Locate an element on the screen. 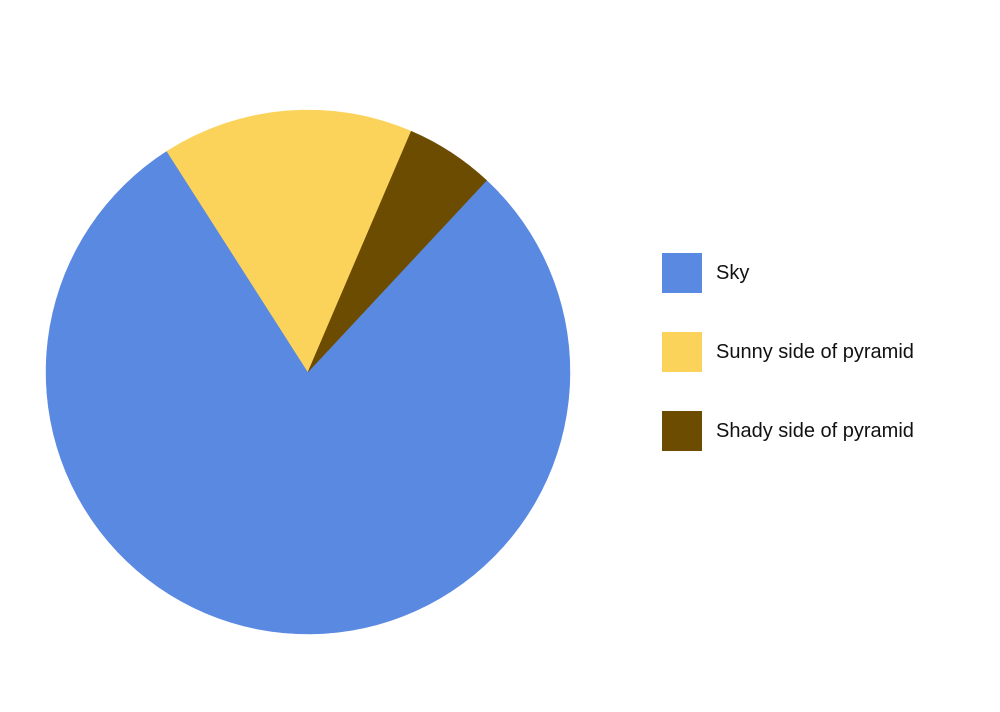  legend-item-sunny-side: Sunny side of pyramid is located at coordinates (788, 352).